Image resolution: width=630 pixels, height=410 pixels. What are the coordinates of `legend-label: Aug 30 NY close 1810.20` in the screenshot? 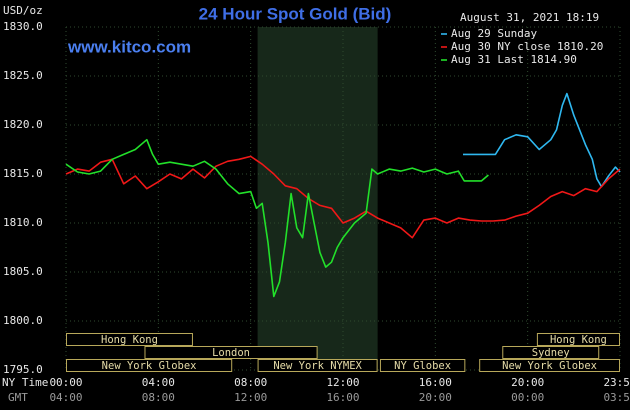 It's located at (527, 46).